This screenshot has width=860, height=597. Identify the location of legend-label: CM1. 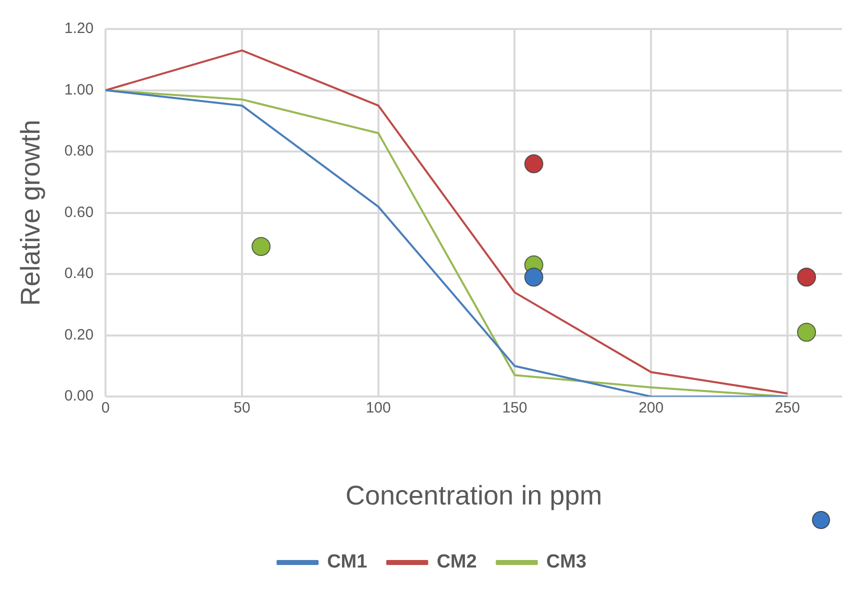
(347, 562).